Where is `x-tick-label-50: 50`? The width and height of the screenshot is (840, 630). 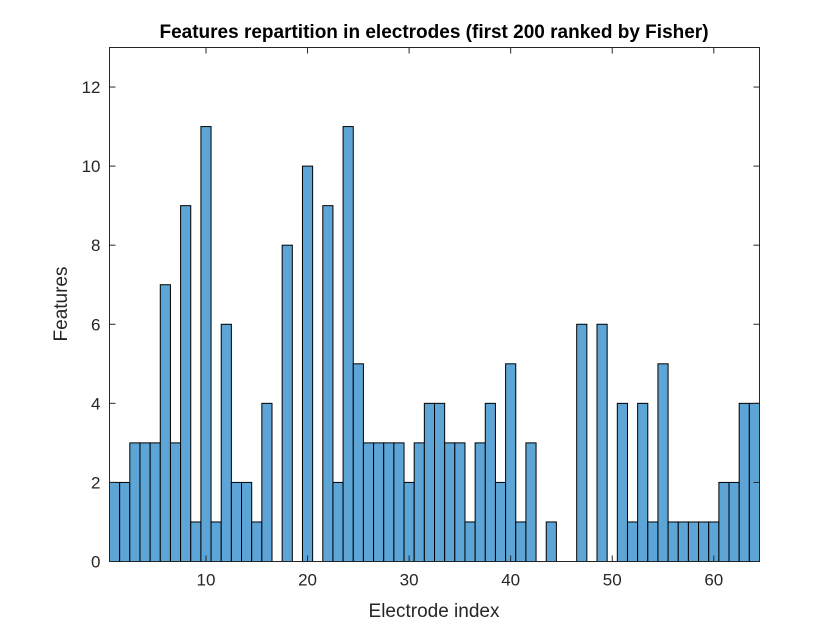
x-tick-label-50: 50 is located at coordinates (612, 580).